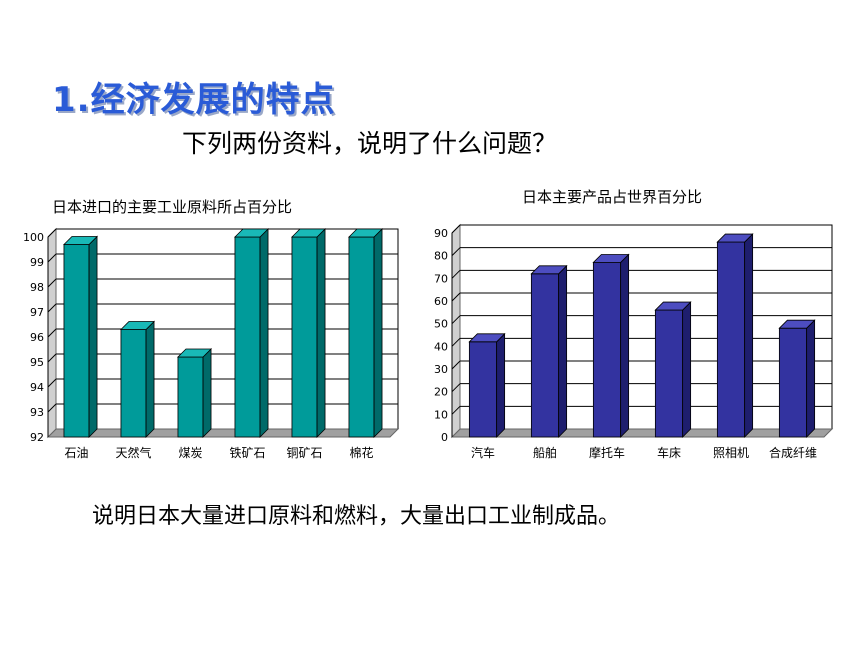 This screenshot has height=645, width=860. I want to click on import-category-label: 天然气, so click(133, 452).